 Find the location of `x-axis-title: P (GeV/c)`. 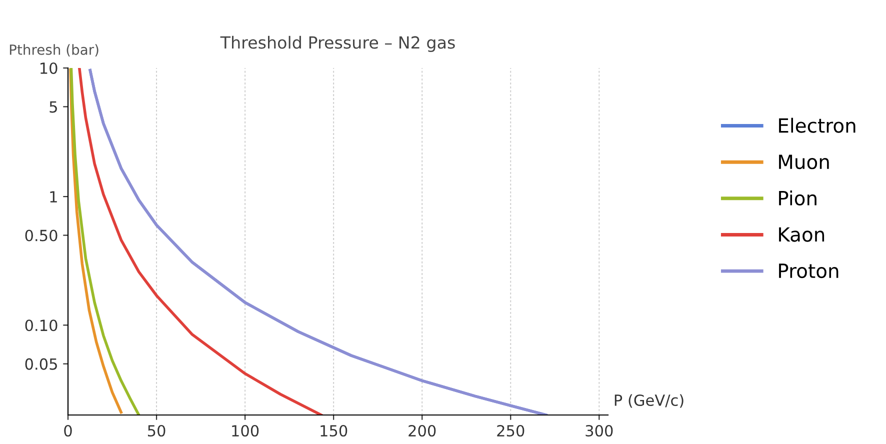

x-axis-title: P (GeV/c) is located at coordinates (649, 401).